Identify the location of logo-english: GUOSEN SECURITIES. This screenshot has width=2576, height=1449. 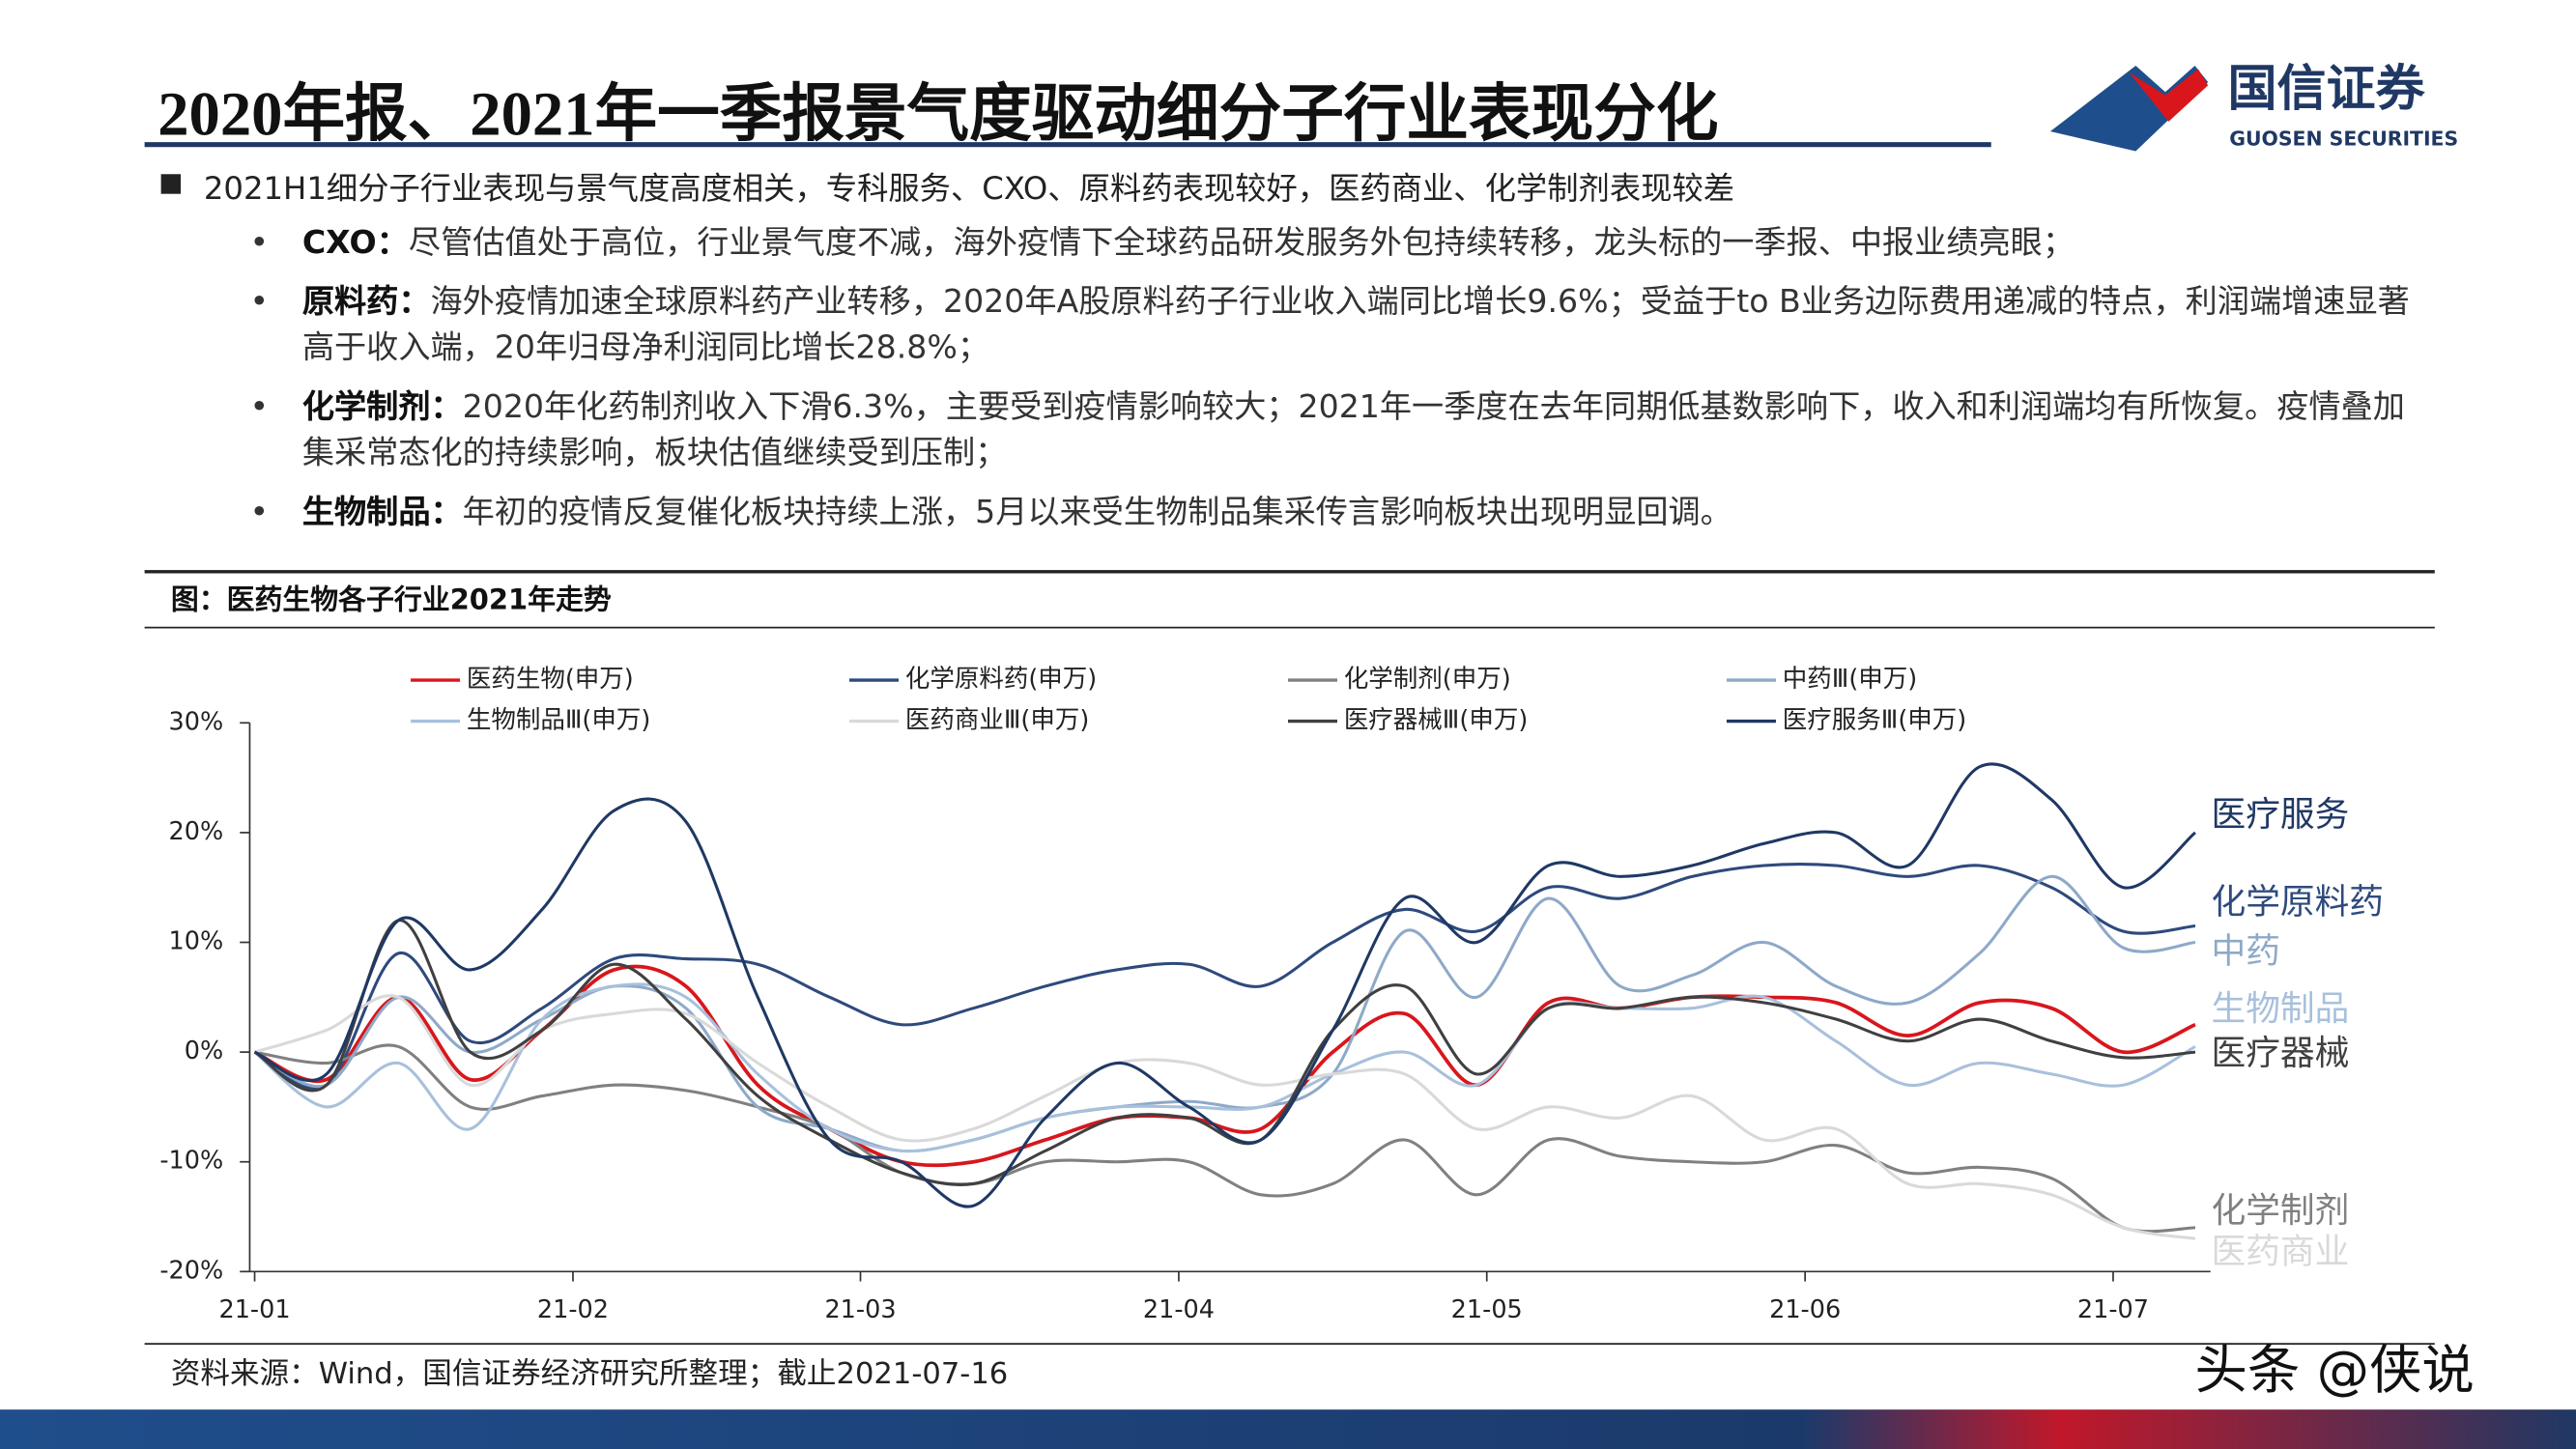
(2344, 139).